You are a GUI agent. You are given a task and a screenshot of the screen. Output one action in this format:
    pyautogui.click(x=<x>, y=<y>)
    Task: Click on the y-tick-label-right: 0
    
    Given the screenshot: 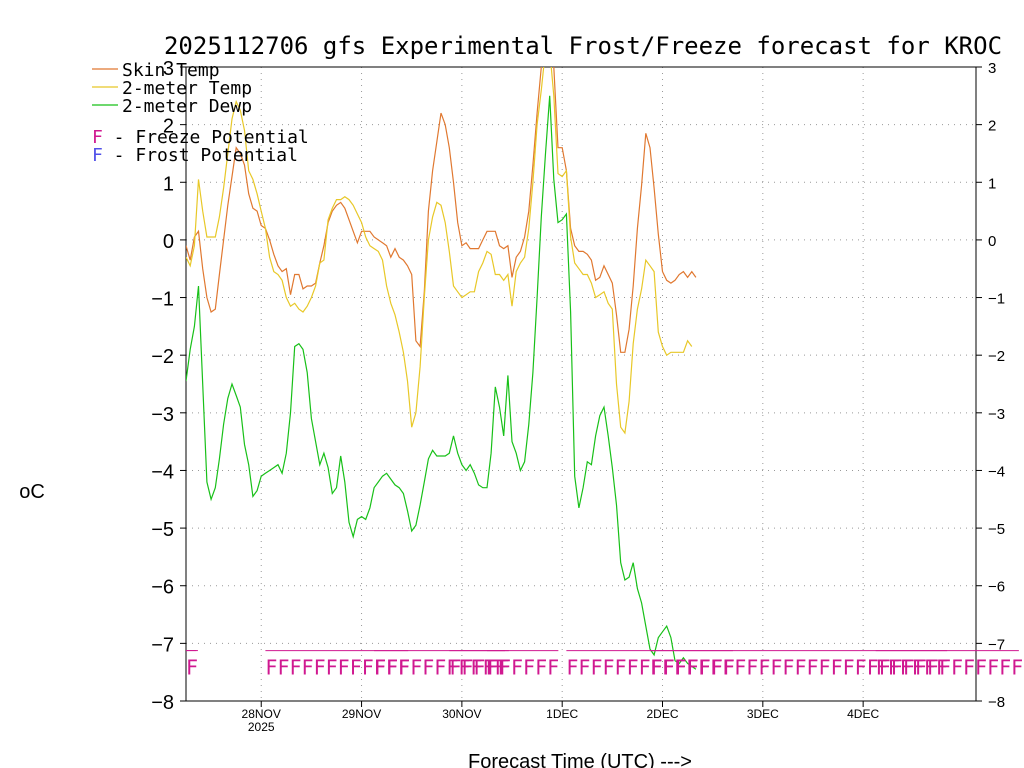 What is the action you would take?
    pyautogui.click(x=992, y=241)
    